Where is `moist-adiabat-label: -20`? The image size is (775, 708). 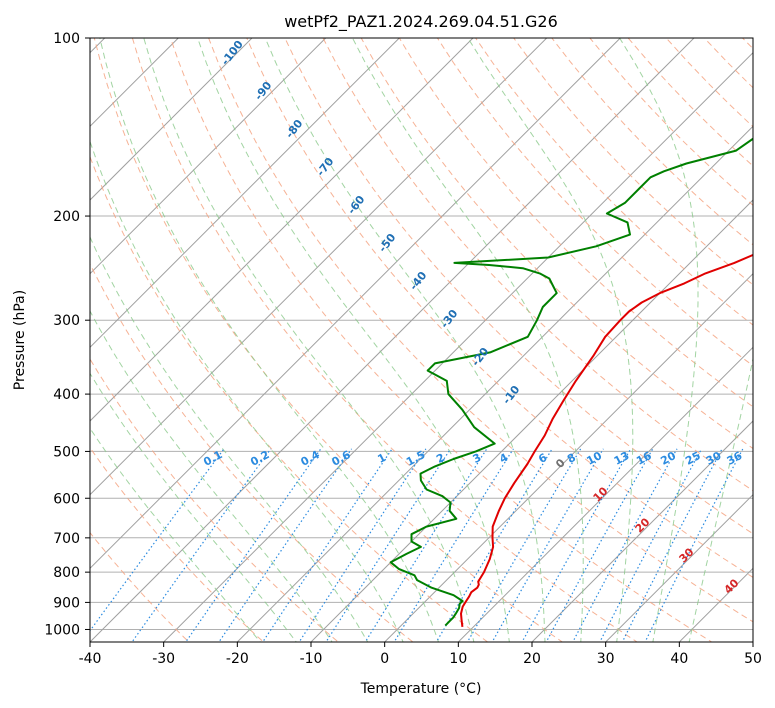
moist-adiabat-label: -20 is located at coordinates (480, 357).